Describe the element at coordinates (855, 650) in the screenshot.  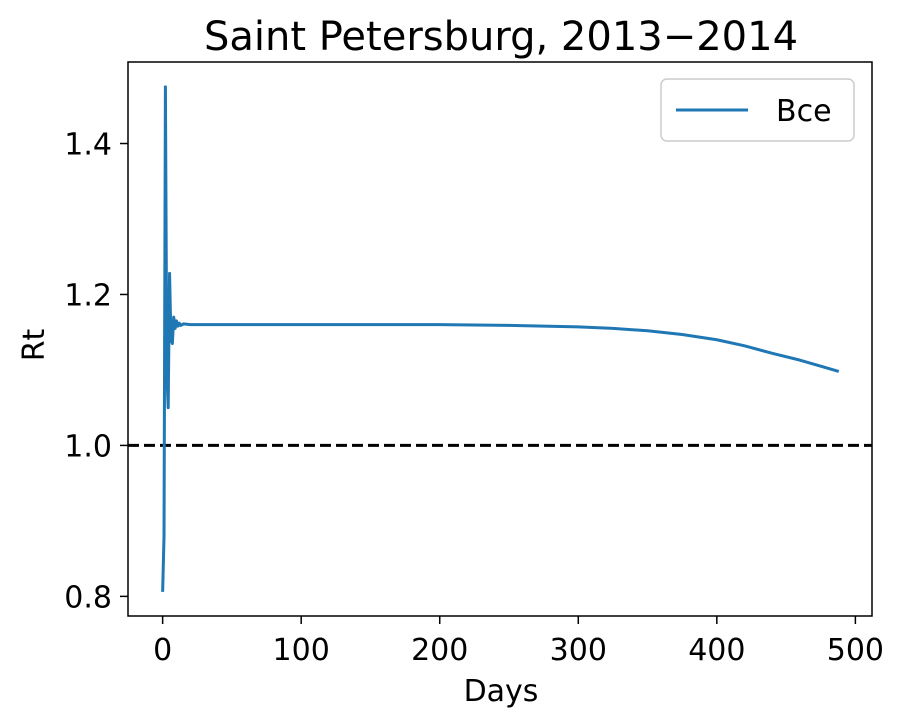
I see `x-tick-label: 500` at that location.